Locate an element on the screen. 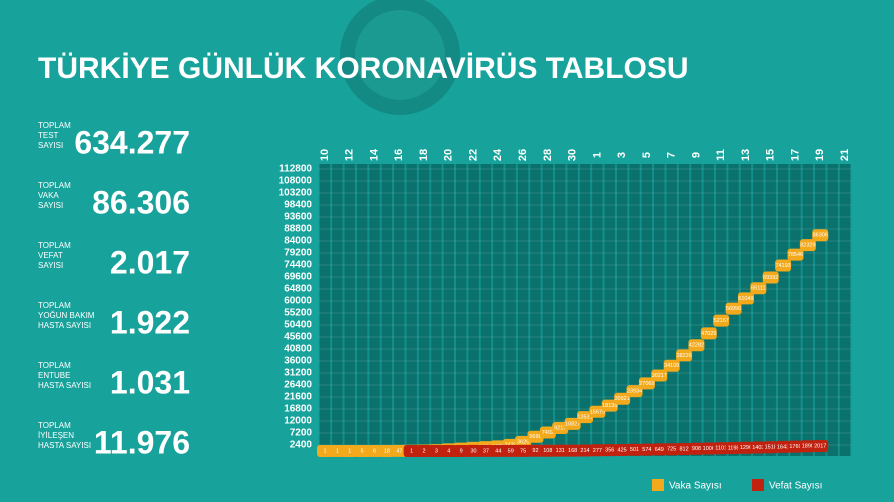  data-label: 1643 is located at coordinates (783, 447).